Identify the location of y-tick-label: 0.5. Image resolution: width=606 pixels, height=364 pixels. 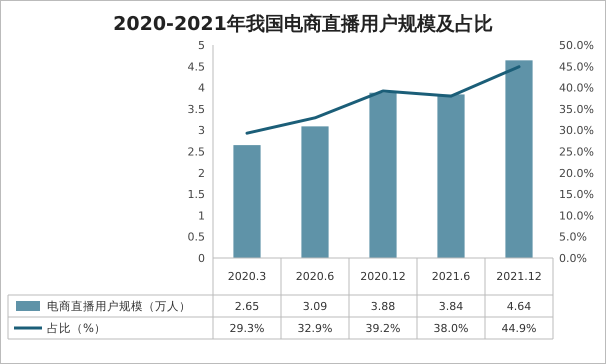
(196, 237).